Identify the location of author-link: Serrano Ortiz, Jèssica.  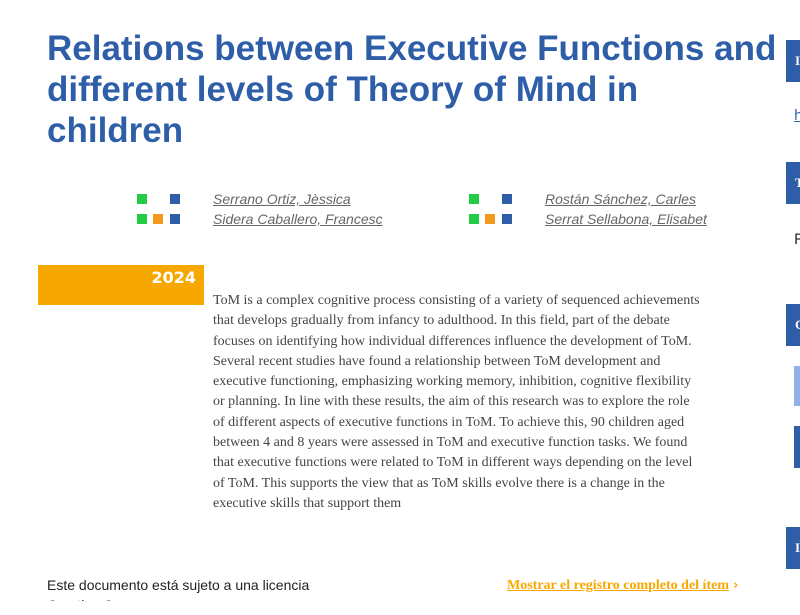
(282, 199).